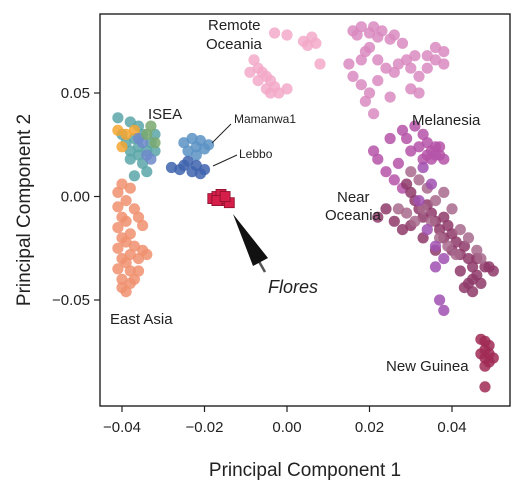 The image size is (529, 502). Describe the element at coordinates (141, 319) in the screenshot. I see `label-east-asia: East Asia` at that location.